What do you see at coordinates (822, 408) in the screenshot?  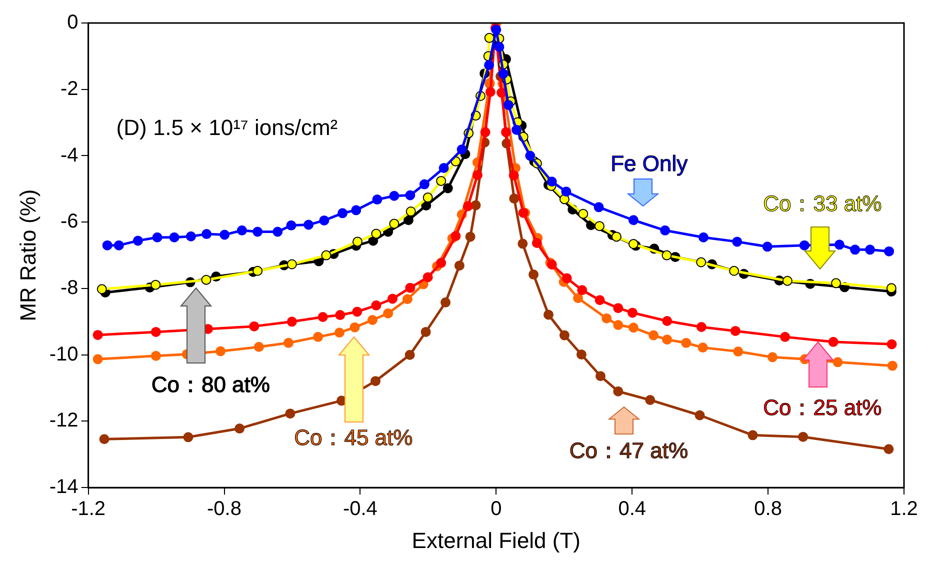 I see `text: Co：25 at%` at bounding box center [822, 408].